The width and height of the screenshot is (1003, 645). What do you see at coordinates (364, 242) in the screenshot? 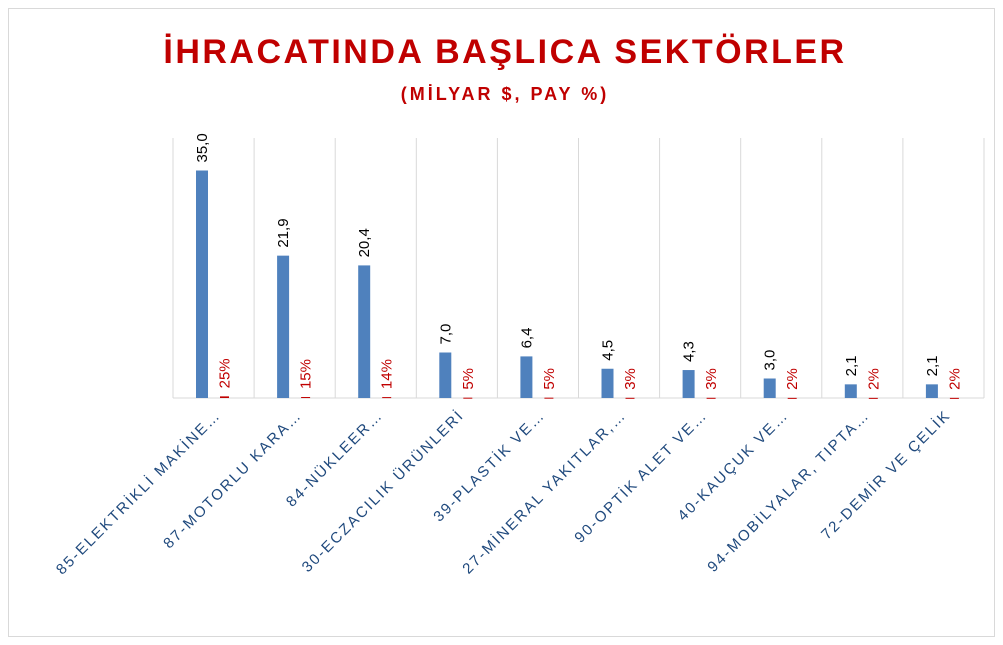
I see `data-label: 20,4` at bounding box center [364, 242].